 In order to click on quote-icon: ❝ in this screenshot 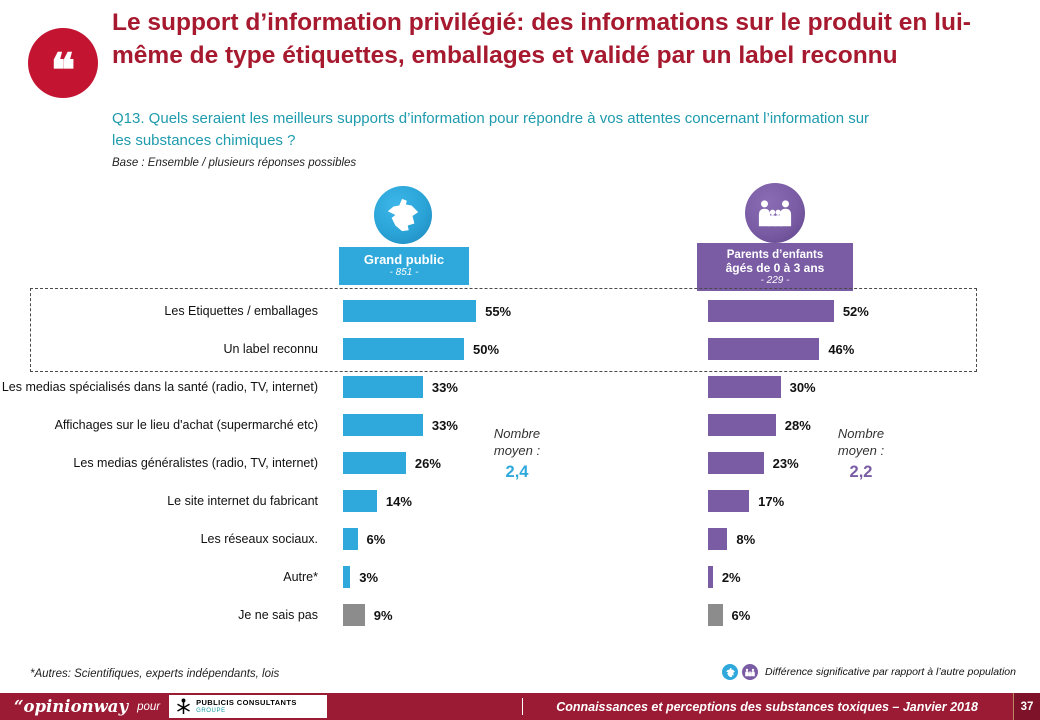, I will do `click(63, 63)`.